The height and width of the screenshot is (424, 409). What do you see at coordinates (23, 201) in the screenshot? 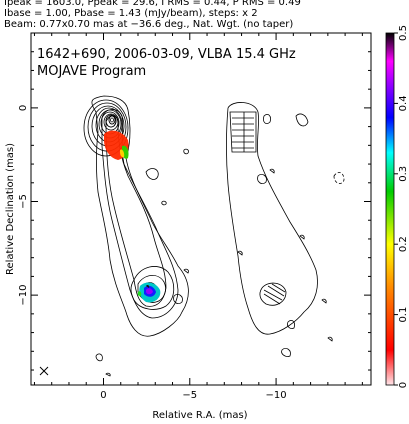
I see `y-tick-label: −5` at bounding box center [23, 201].